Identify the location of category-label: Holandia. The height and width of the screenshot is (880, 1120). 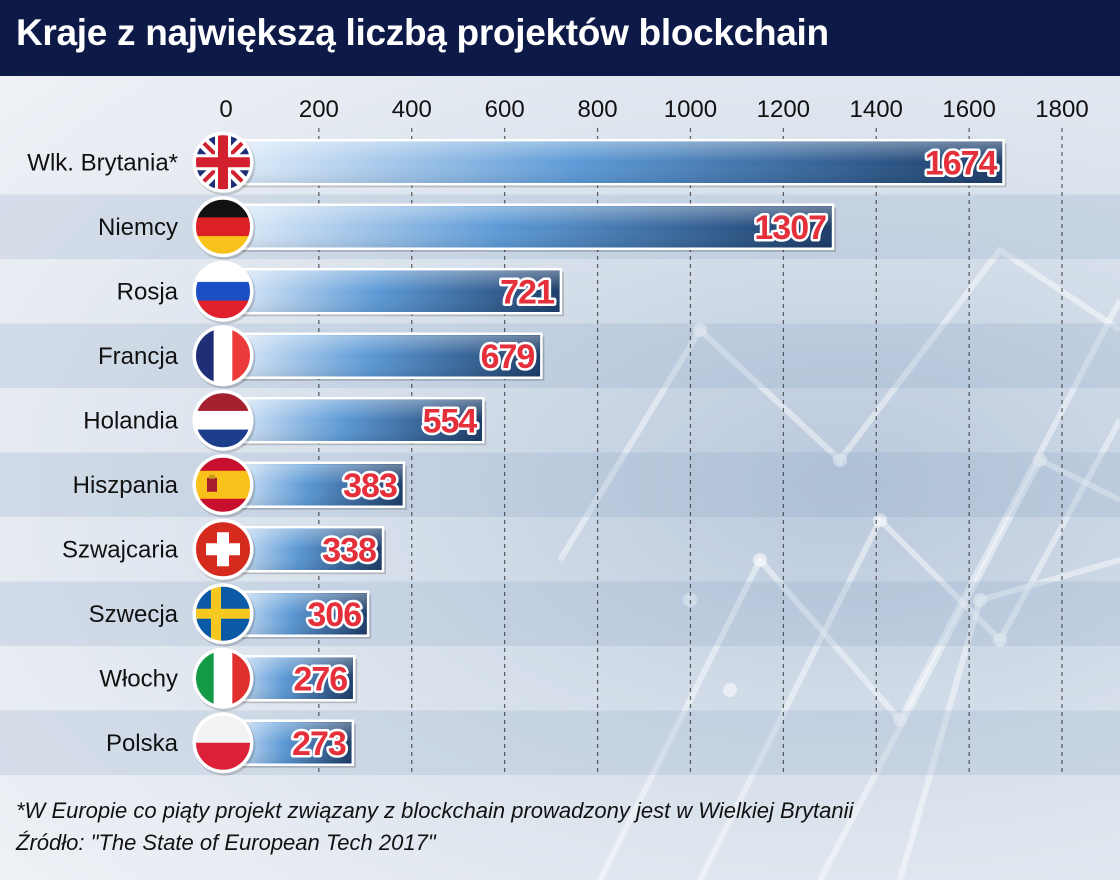
(130, 420).